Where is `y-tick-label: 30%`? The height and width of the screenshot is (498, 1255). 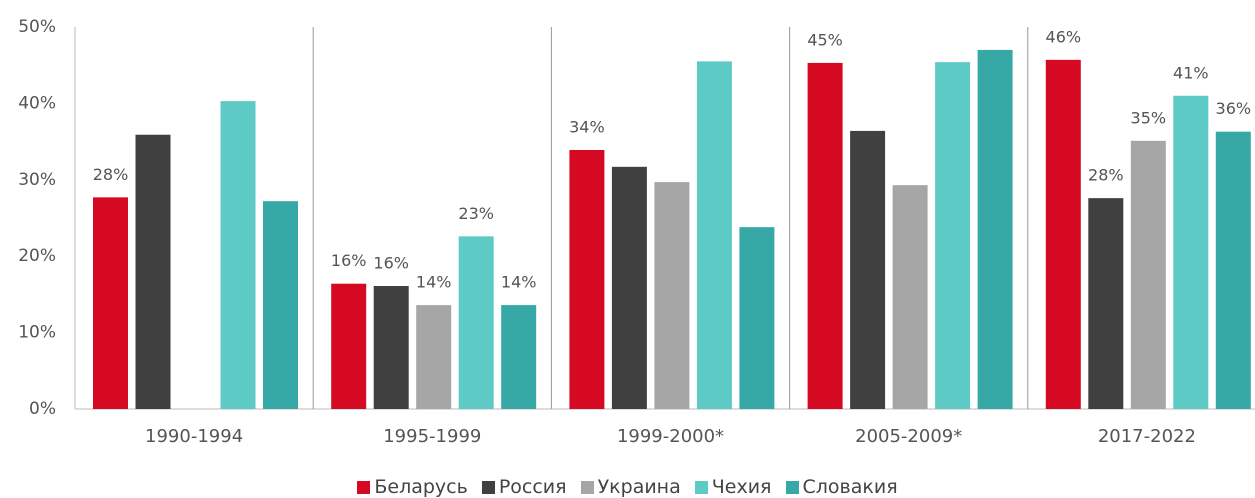 y-tick-label: 30% is located at coordinates (37, 180).